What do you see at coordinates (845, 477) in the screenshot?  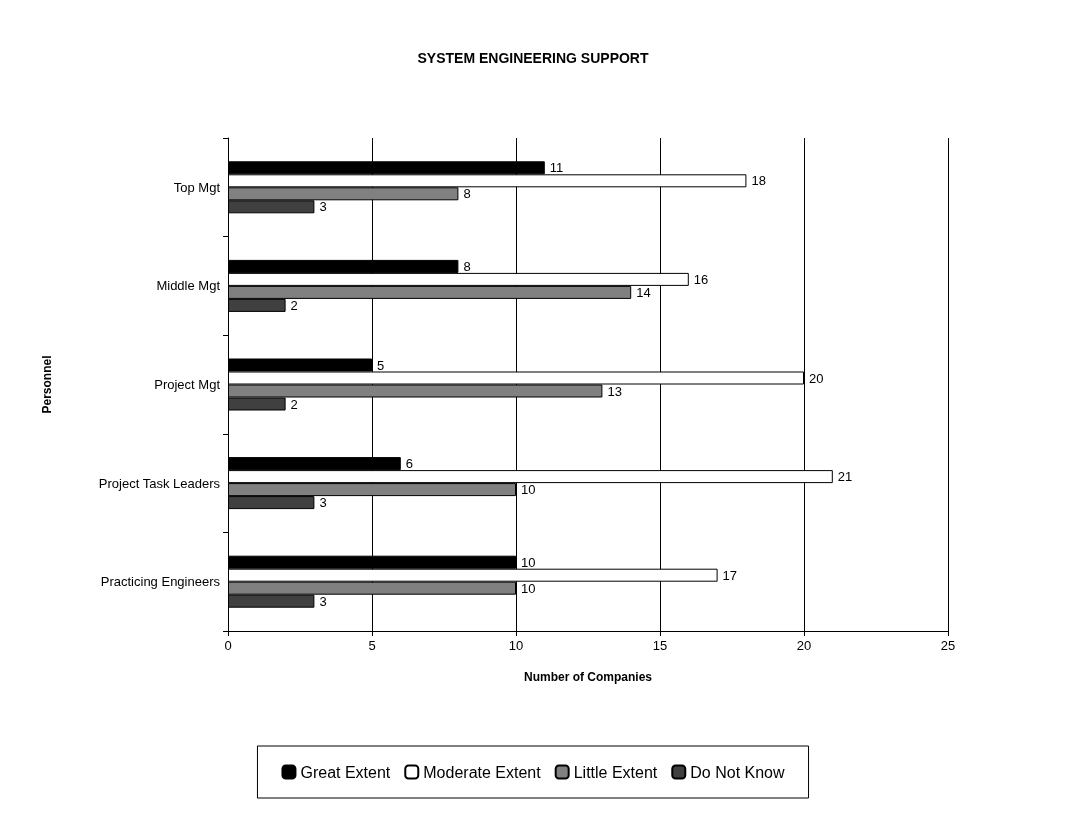 I see `data-label: 21` at bounding box center [845, 477].